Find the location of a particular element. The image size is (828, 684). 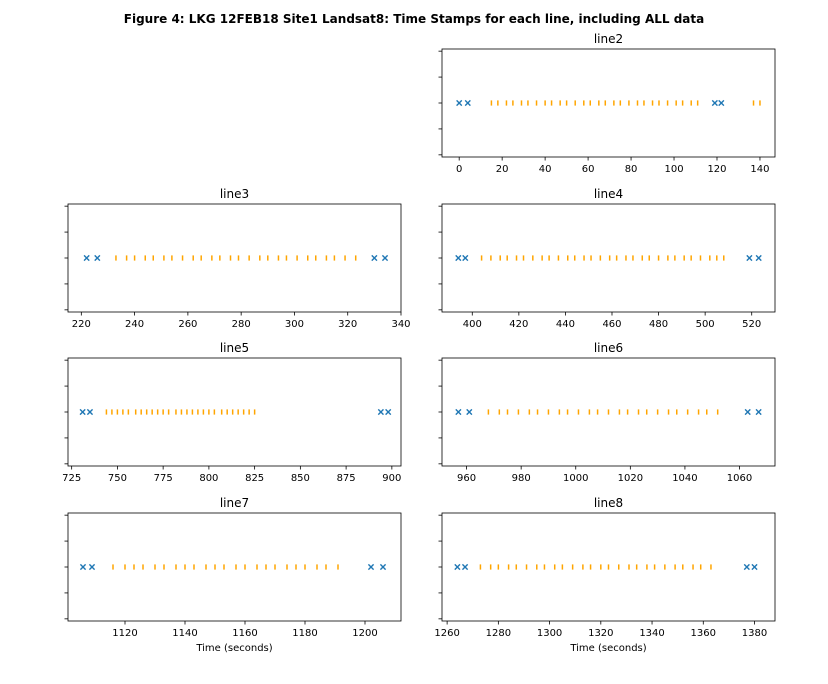

panel-title: line5 is located at coordinates (234, 348).